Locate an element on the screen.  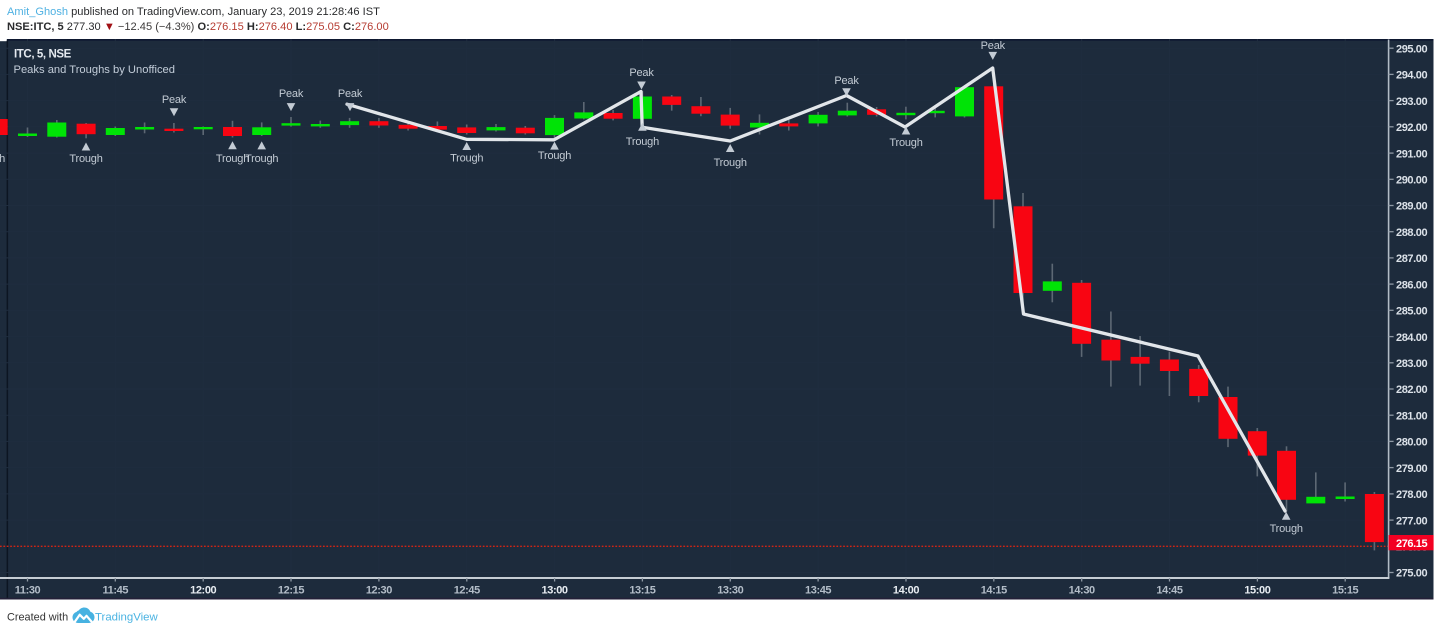
svg-text: 13:15 is located at coordinates (642, 591).